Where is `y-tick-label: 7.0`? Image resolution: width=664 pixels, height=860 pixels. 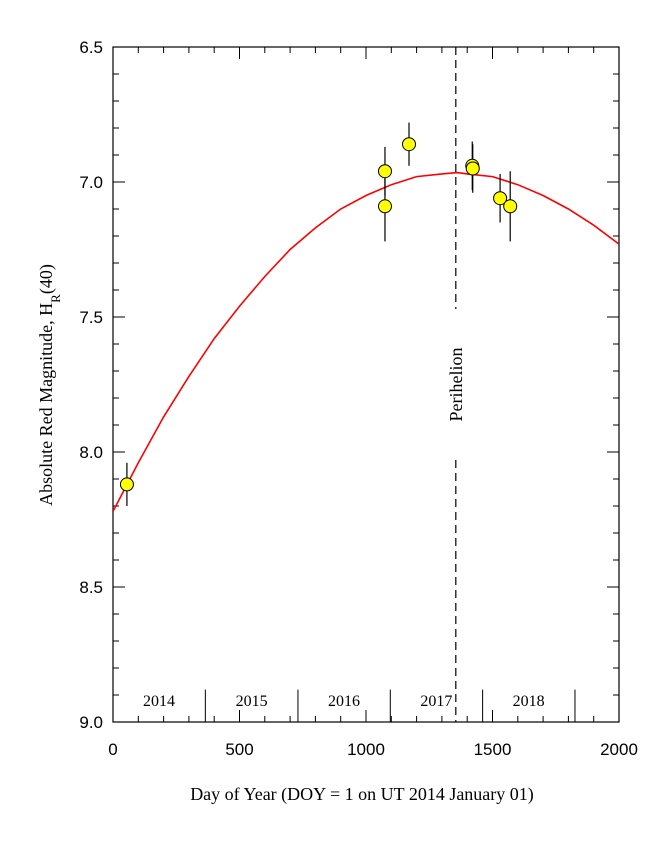 y-tick-label: 7.0 is located at coordinates (91, 182).